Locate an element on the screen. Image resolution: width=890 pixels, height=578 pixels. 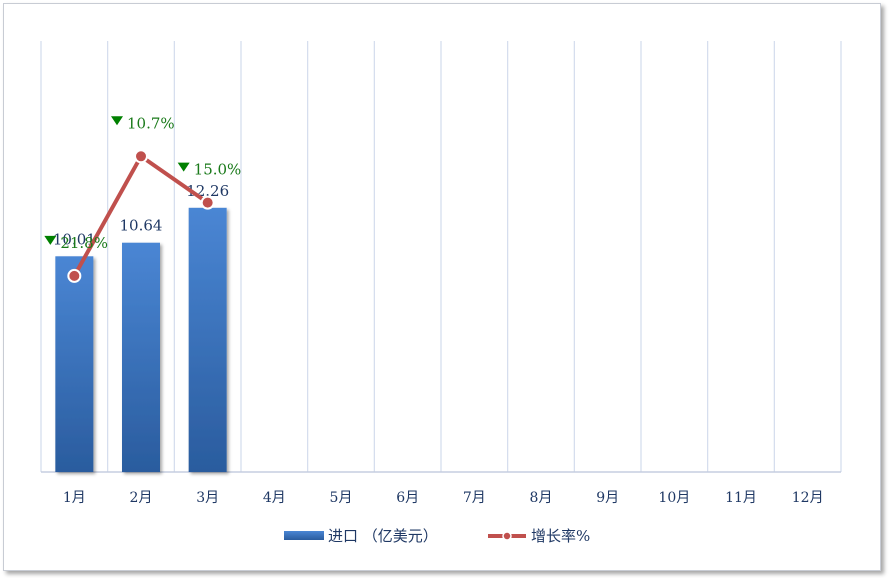
x-tick-label: 9月 is located at coordinates (607, 498).